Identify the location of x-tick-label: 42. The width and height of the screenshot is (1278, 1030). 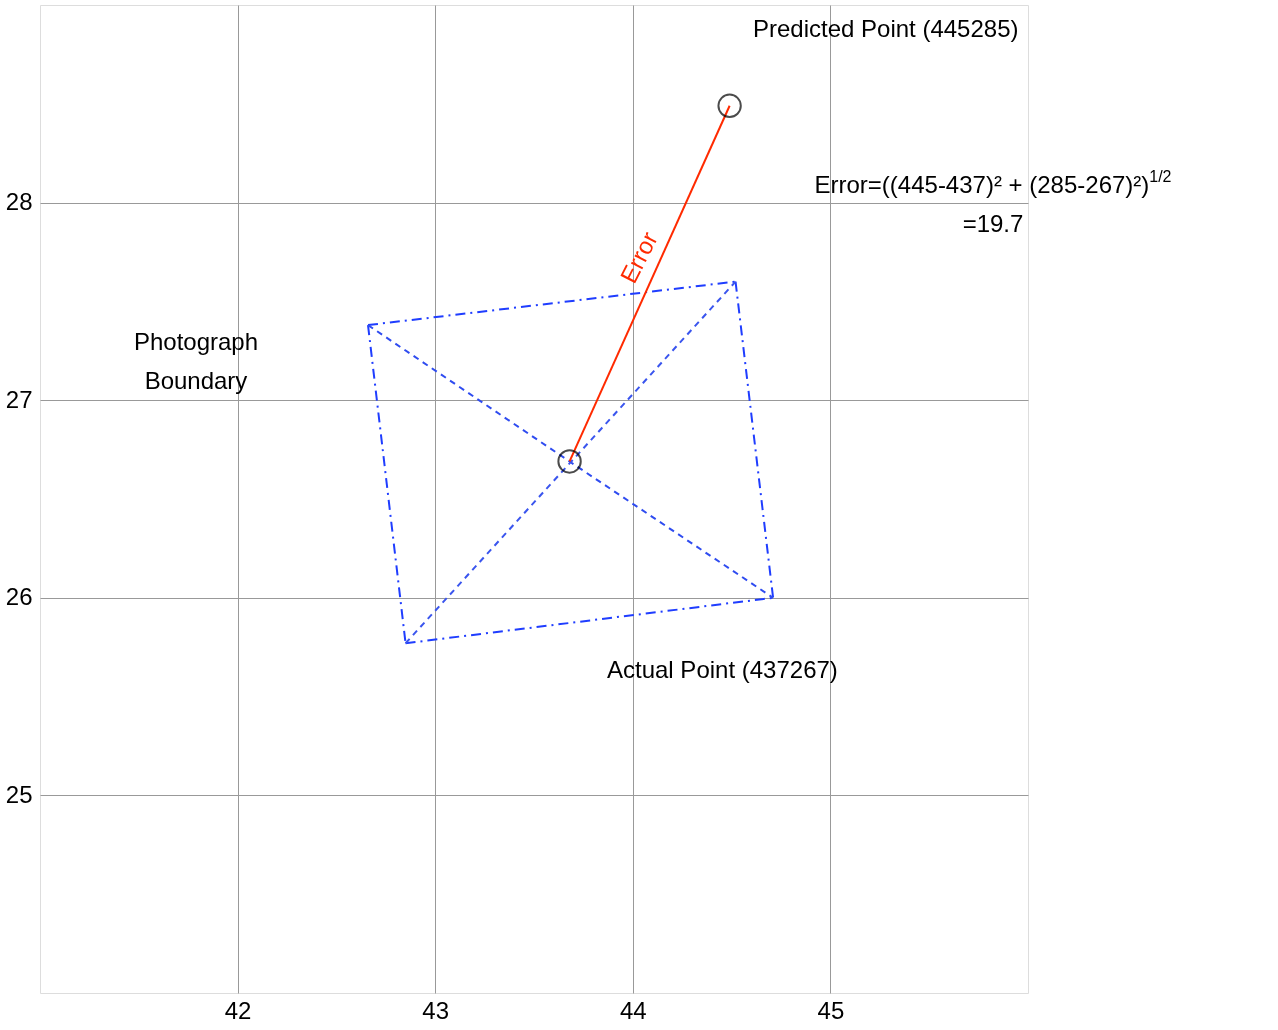
(238, 1010).